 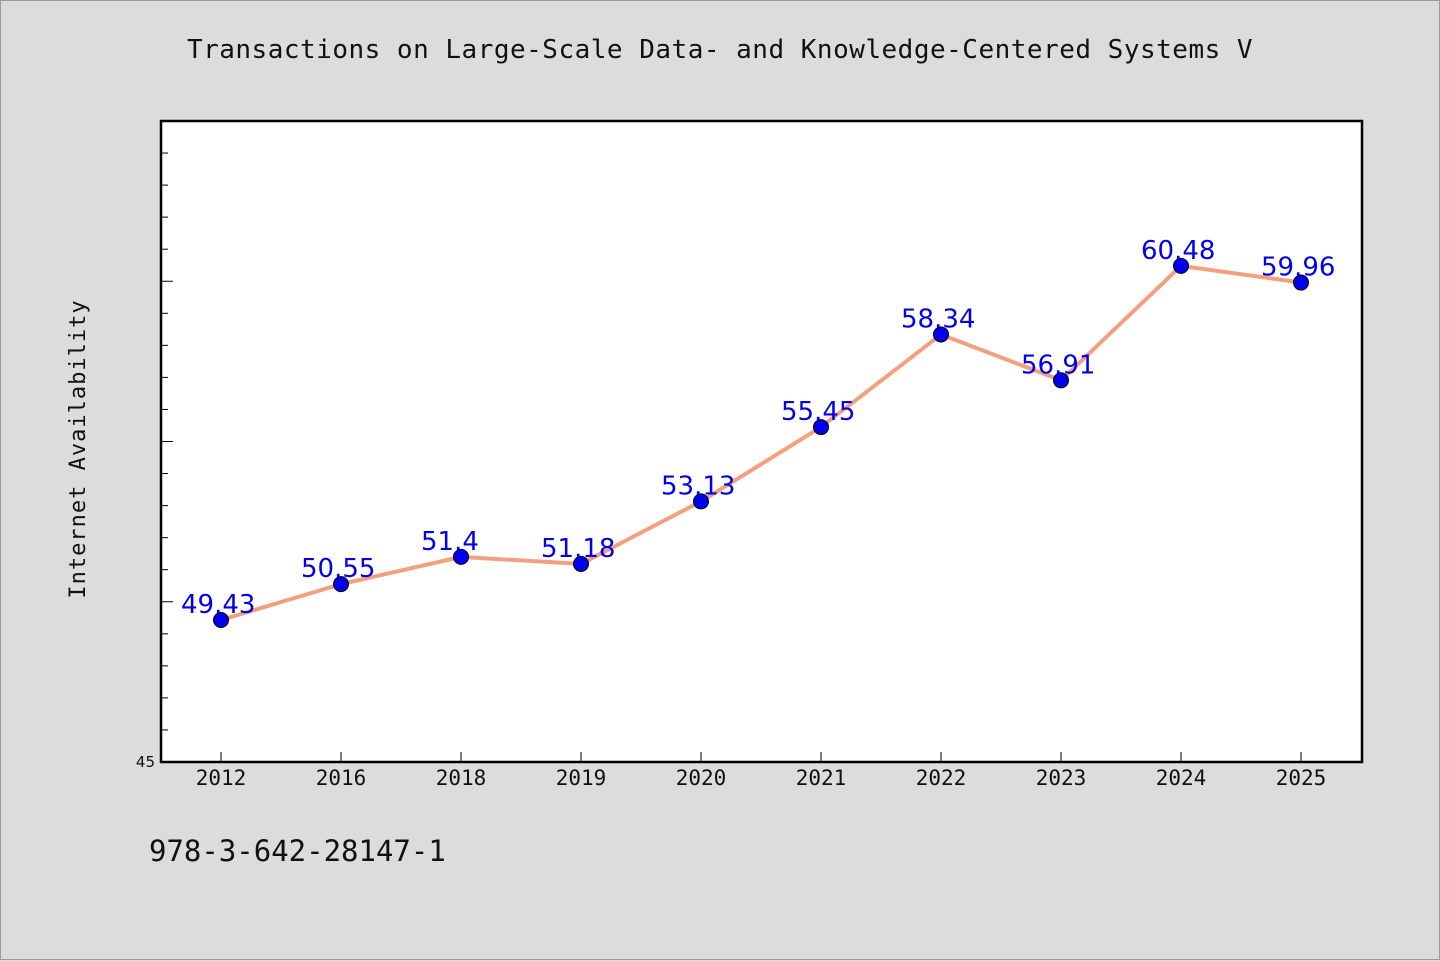 What do you see at coordinates (78, 448) in the screenshot?
I see `y-axis-label: Internet Availability` at bounding box center [78, 448].